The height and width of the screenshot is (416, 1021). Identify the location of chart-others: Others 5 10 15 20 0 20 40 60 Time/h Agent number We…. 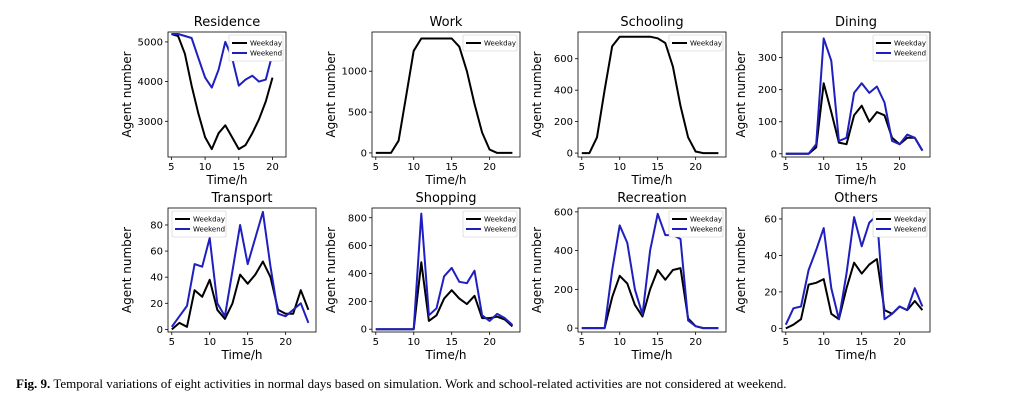
(832, 276).